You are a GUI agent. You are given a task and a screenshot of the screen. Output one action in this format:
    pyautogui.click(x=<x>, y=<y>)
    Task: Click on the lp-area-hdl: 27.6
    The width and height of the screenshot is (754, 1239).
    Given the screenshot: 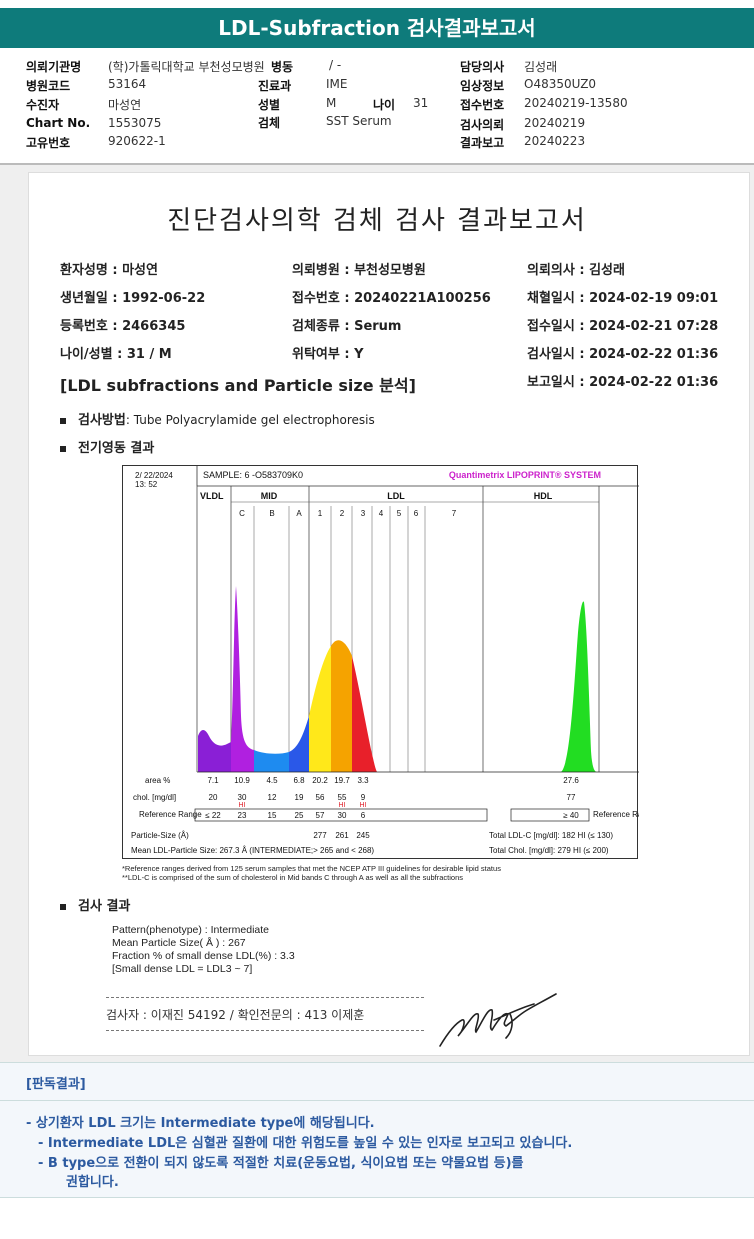 What is the action you would take?
    pyautogui.click(x=571, y=780)
    